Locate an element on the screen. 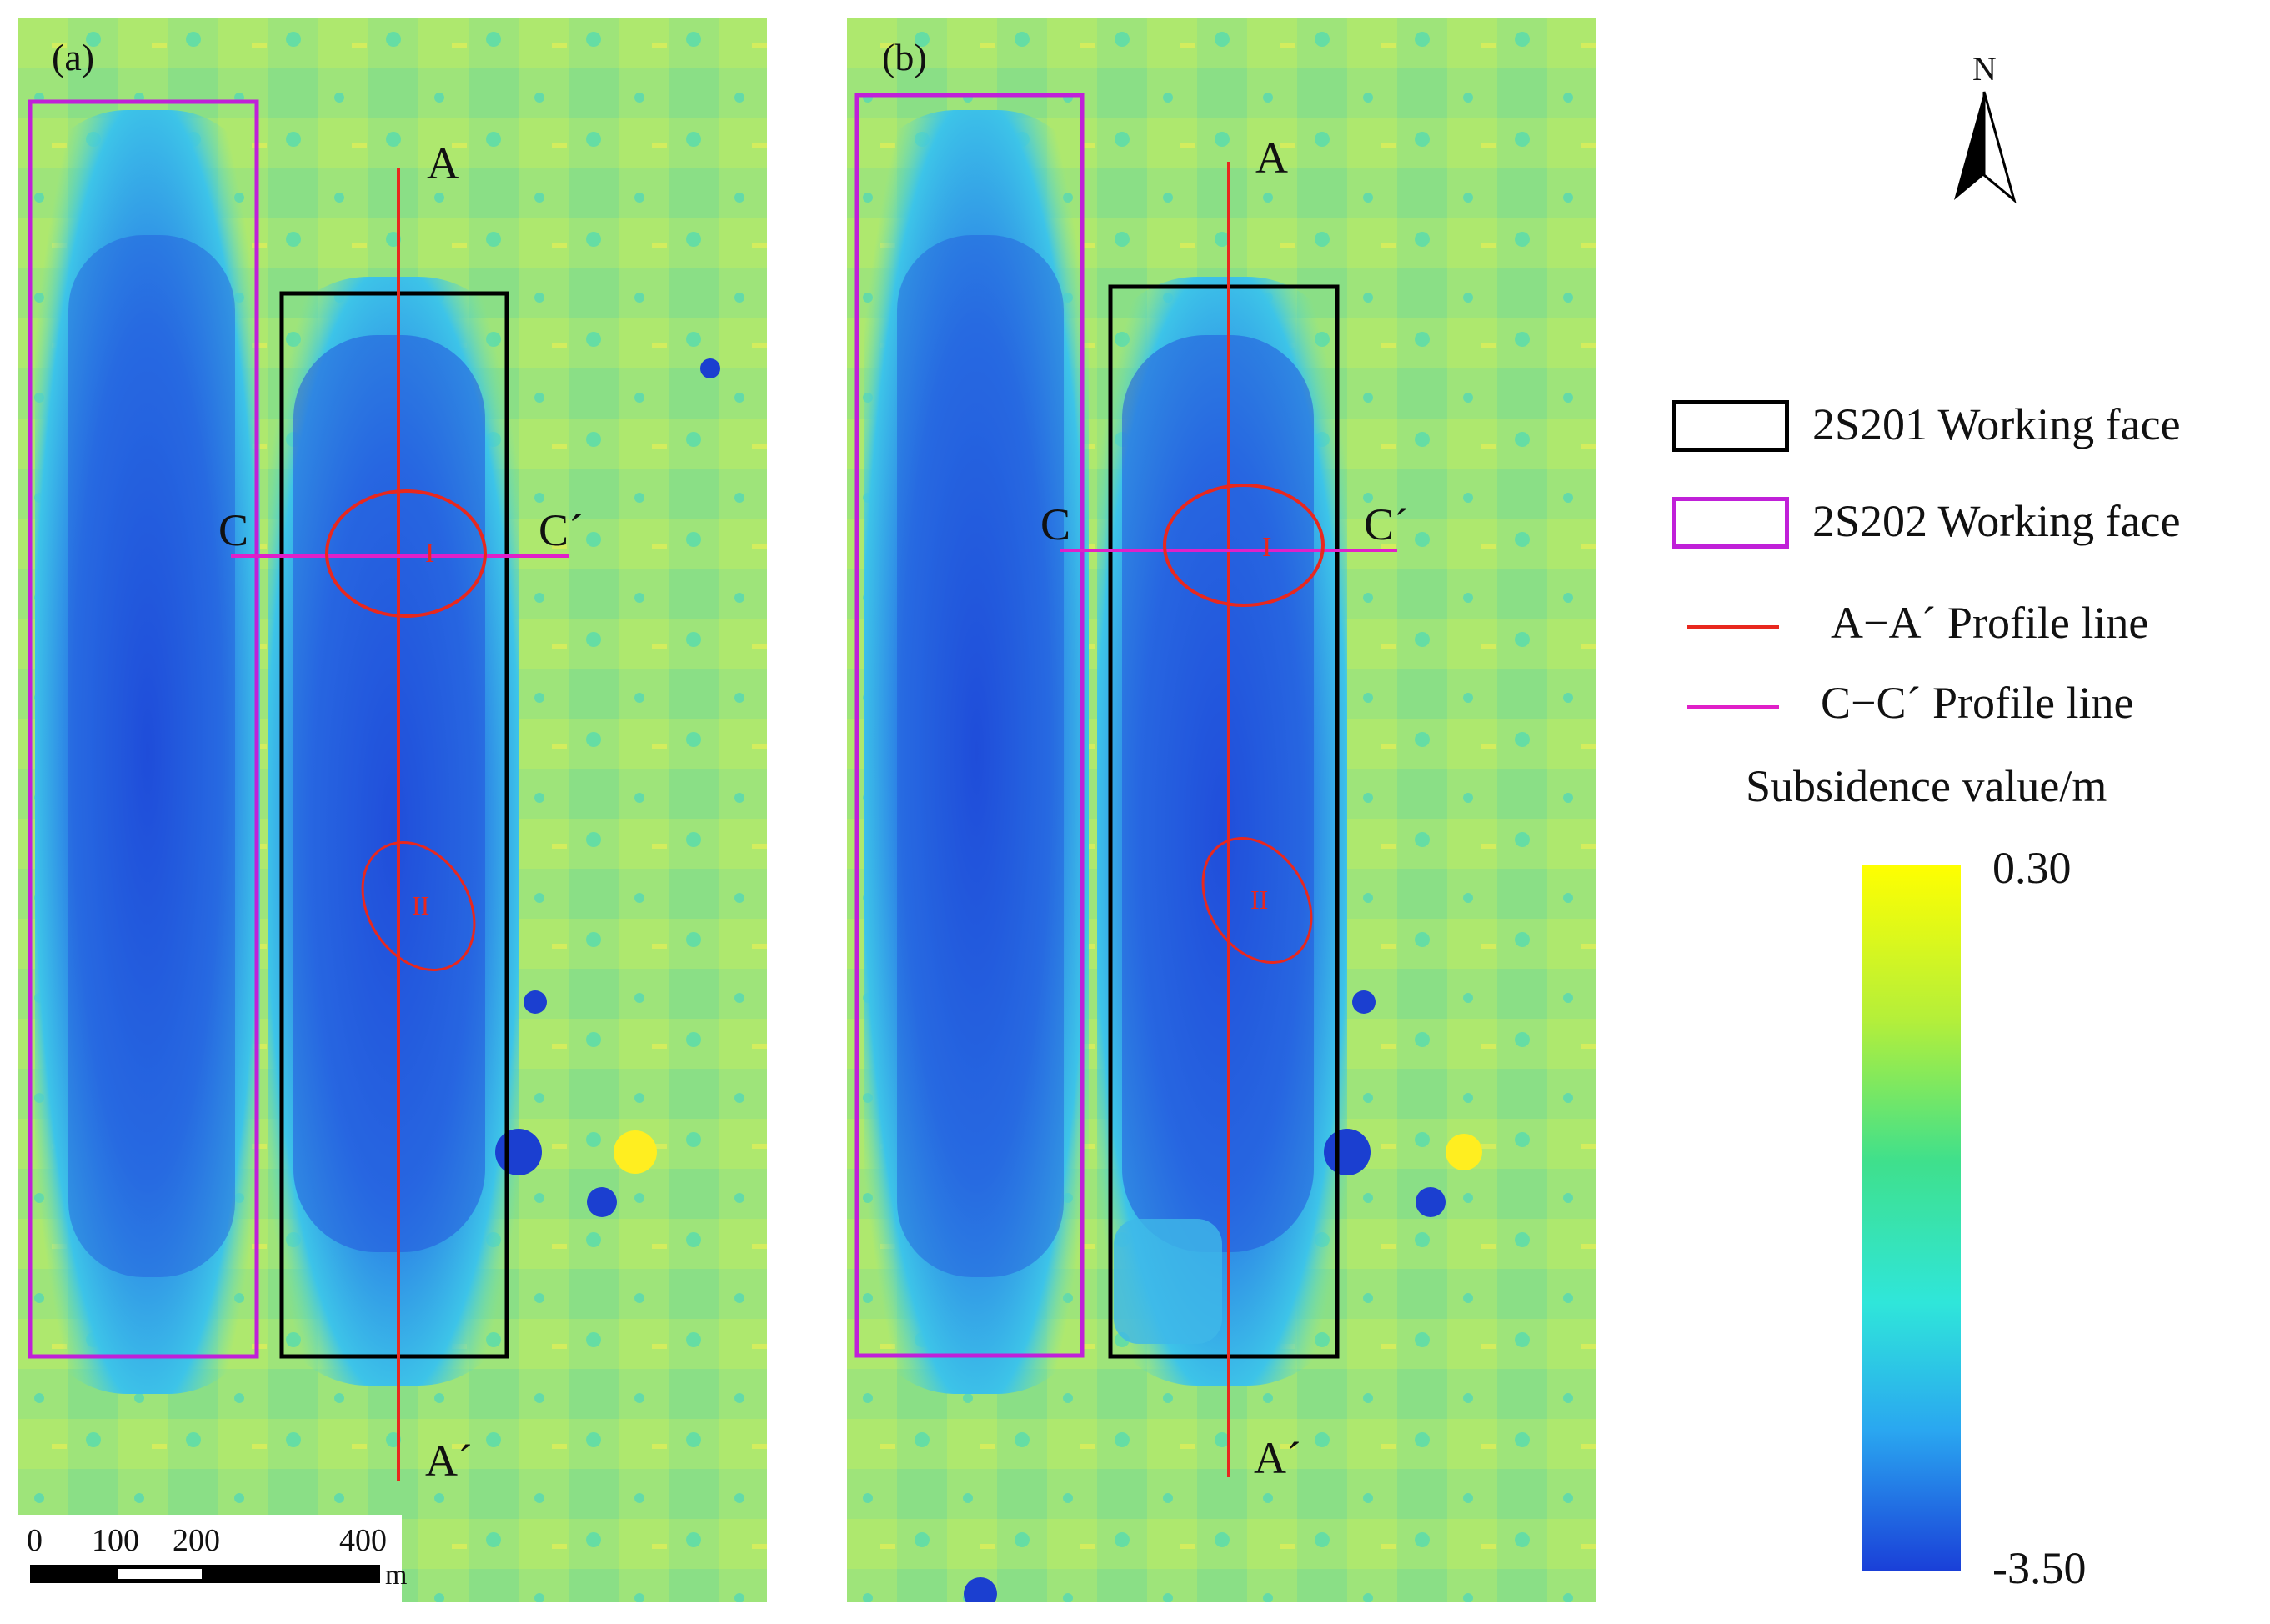 The height and width of the screenshot is (1624, 2270). colorbar-max-label: 0.30 is located at coordinates (2032, 868).